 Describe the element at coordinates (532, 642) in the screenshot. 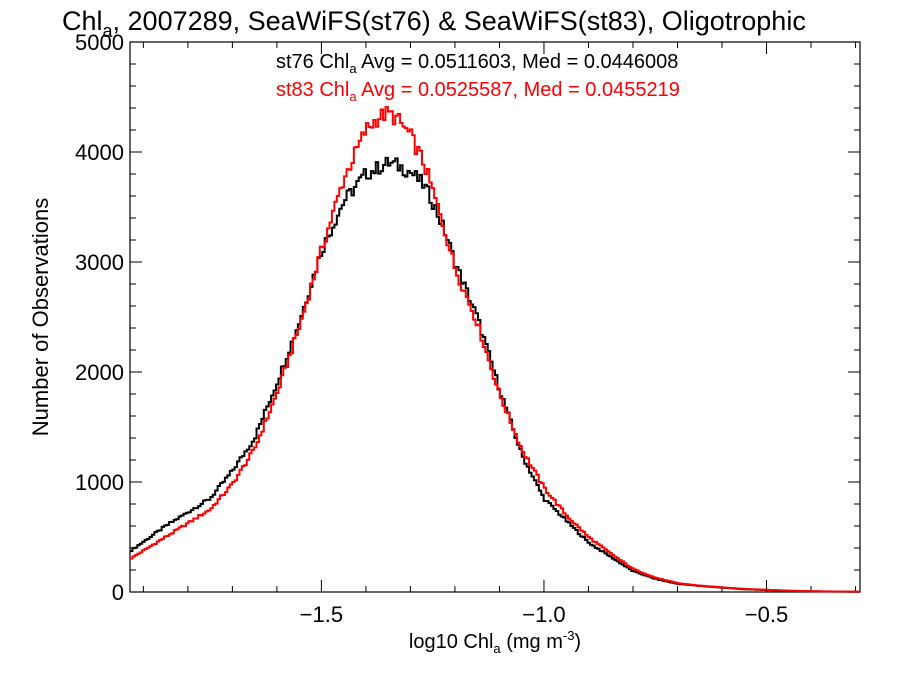

I see `xlabel-post: (mg m` at that location.